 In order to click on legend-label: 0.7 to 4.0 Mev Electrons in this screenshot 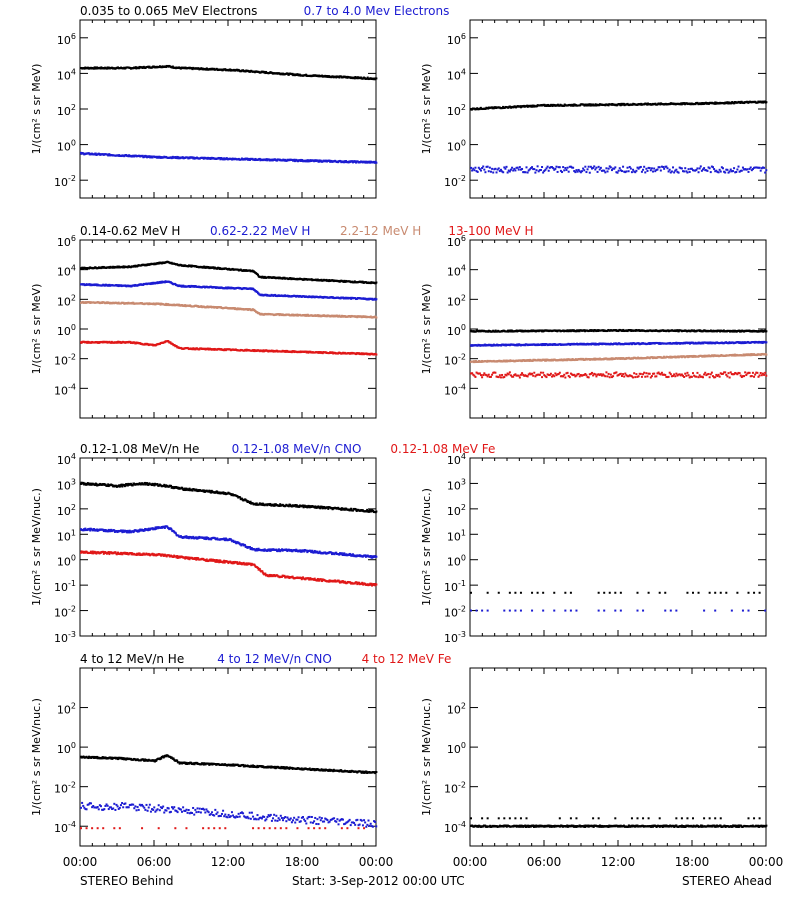, I will do `click(377, 11)`.